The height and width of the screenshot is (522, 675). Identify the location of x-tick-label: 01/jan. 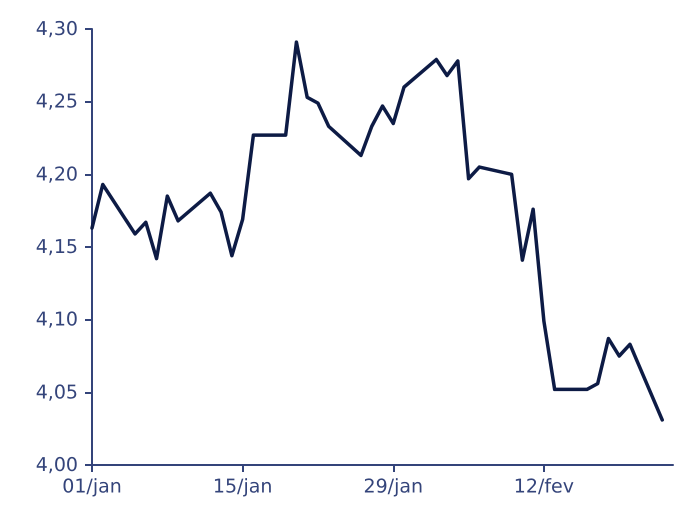
(92, 487).